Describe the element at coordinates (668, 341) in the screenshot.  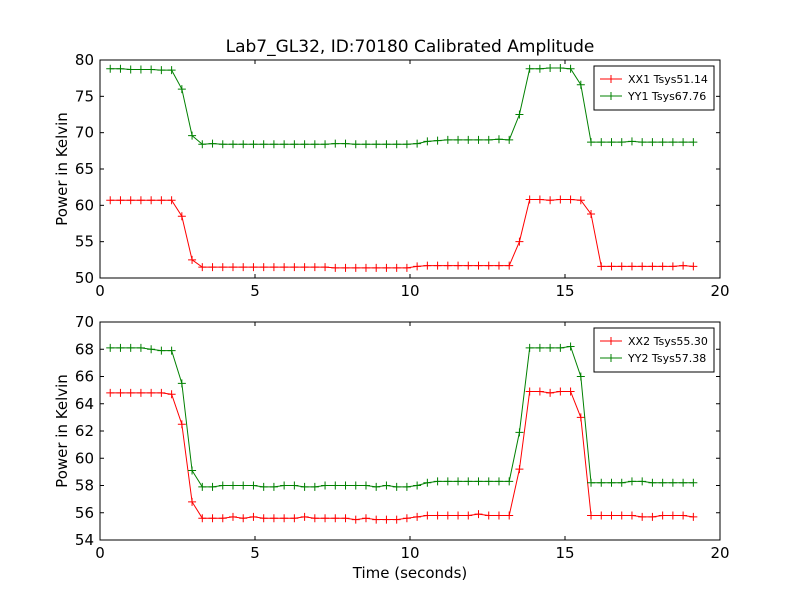
I see `bottom-legend-label-1: XX2 Tsys55.30` at that location.